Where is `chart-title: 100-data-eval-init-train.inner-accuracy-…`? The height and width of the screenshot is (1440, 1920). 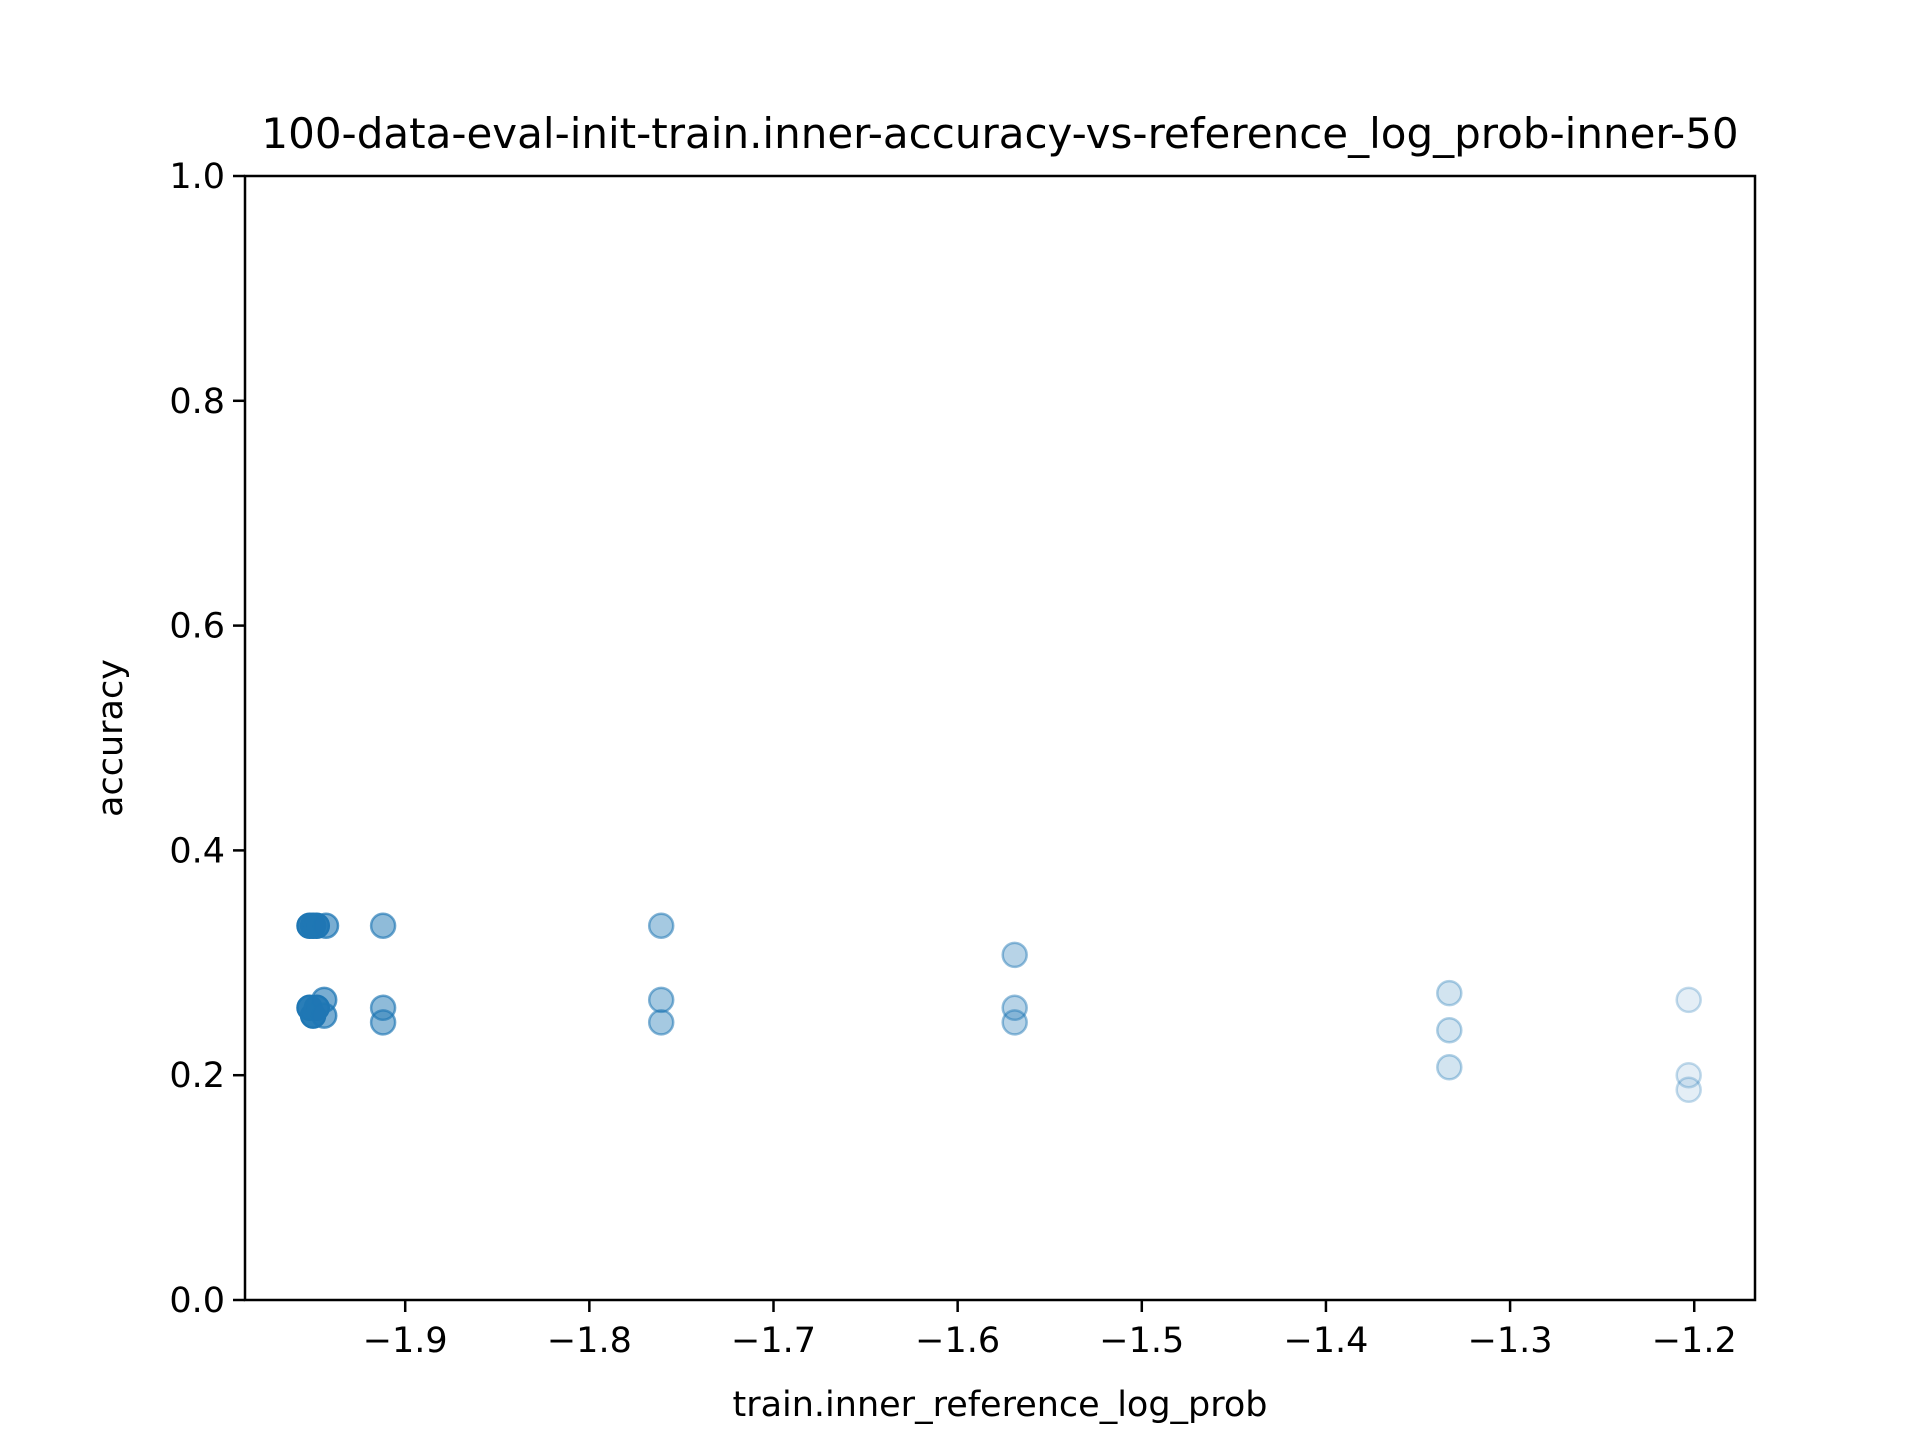 chart-title: 100-data-eval-init-train.inner-accuracy-… is located at coordinates (999, 133).